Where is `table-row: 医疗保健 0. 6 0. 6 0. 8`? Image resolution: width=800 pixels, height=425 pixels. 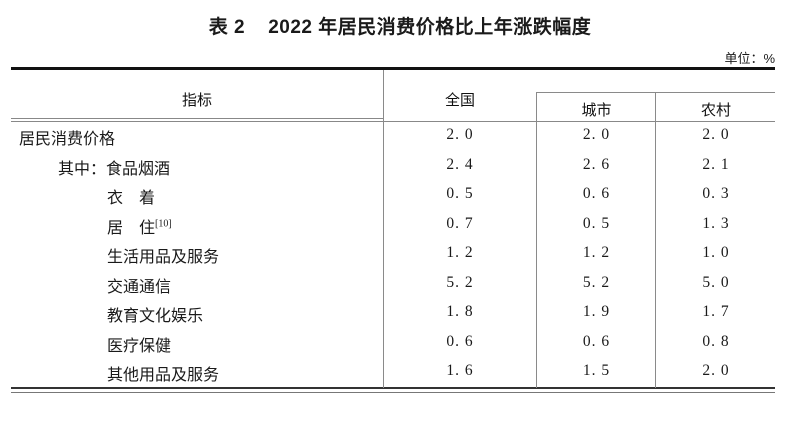 table-row: 医疗保健 0. 6 0. 6 0. 8 is located at coordinates (393, 344).